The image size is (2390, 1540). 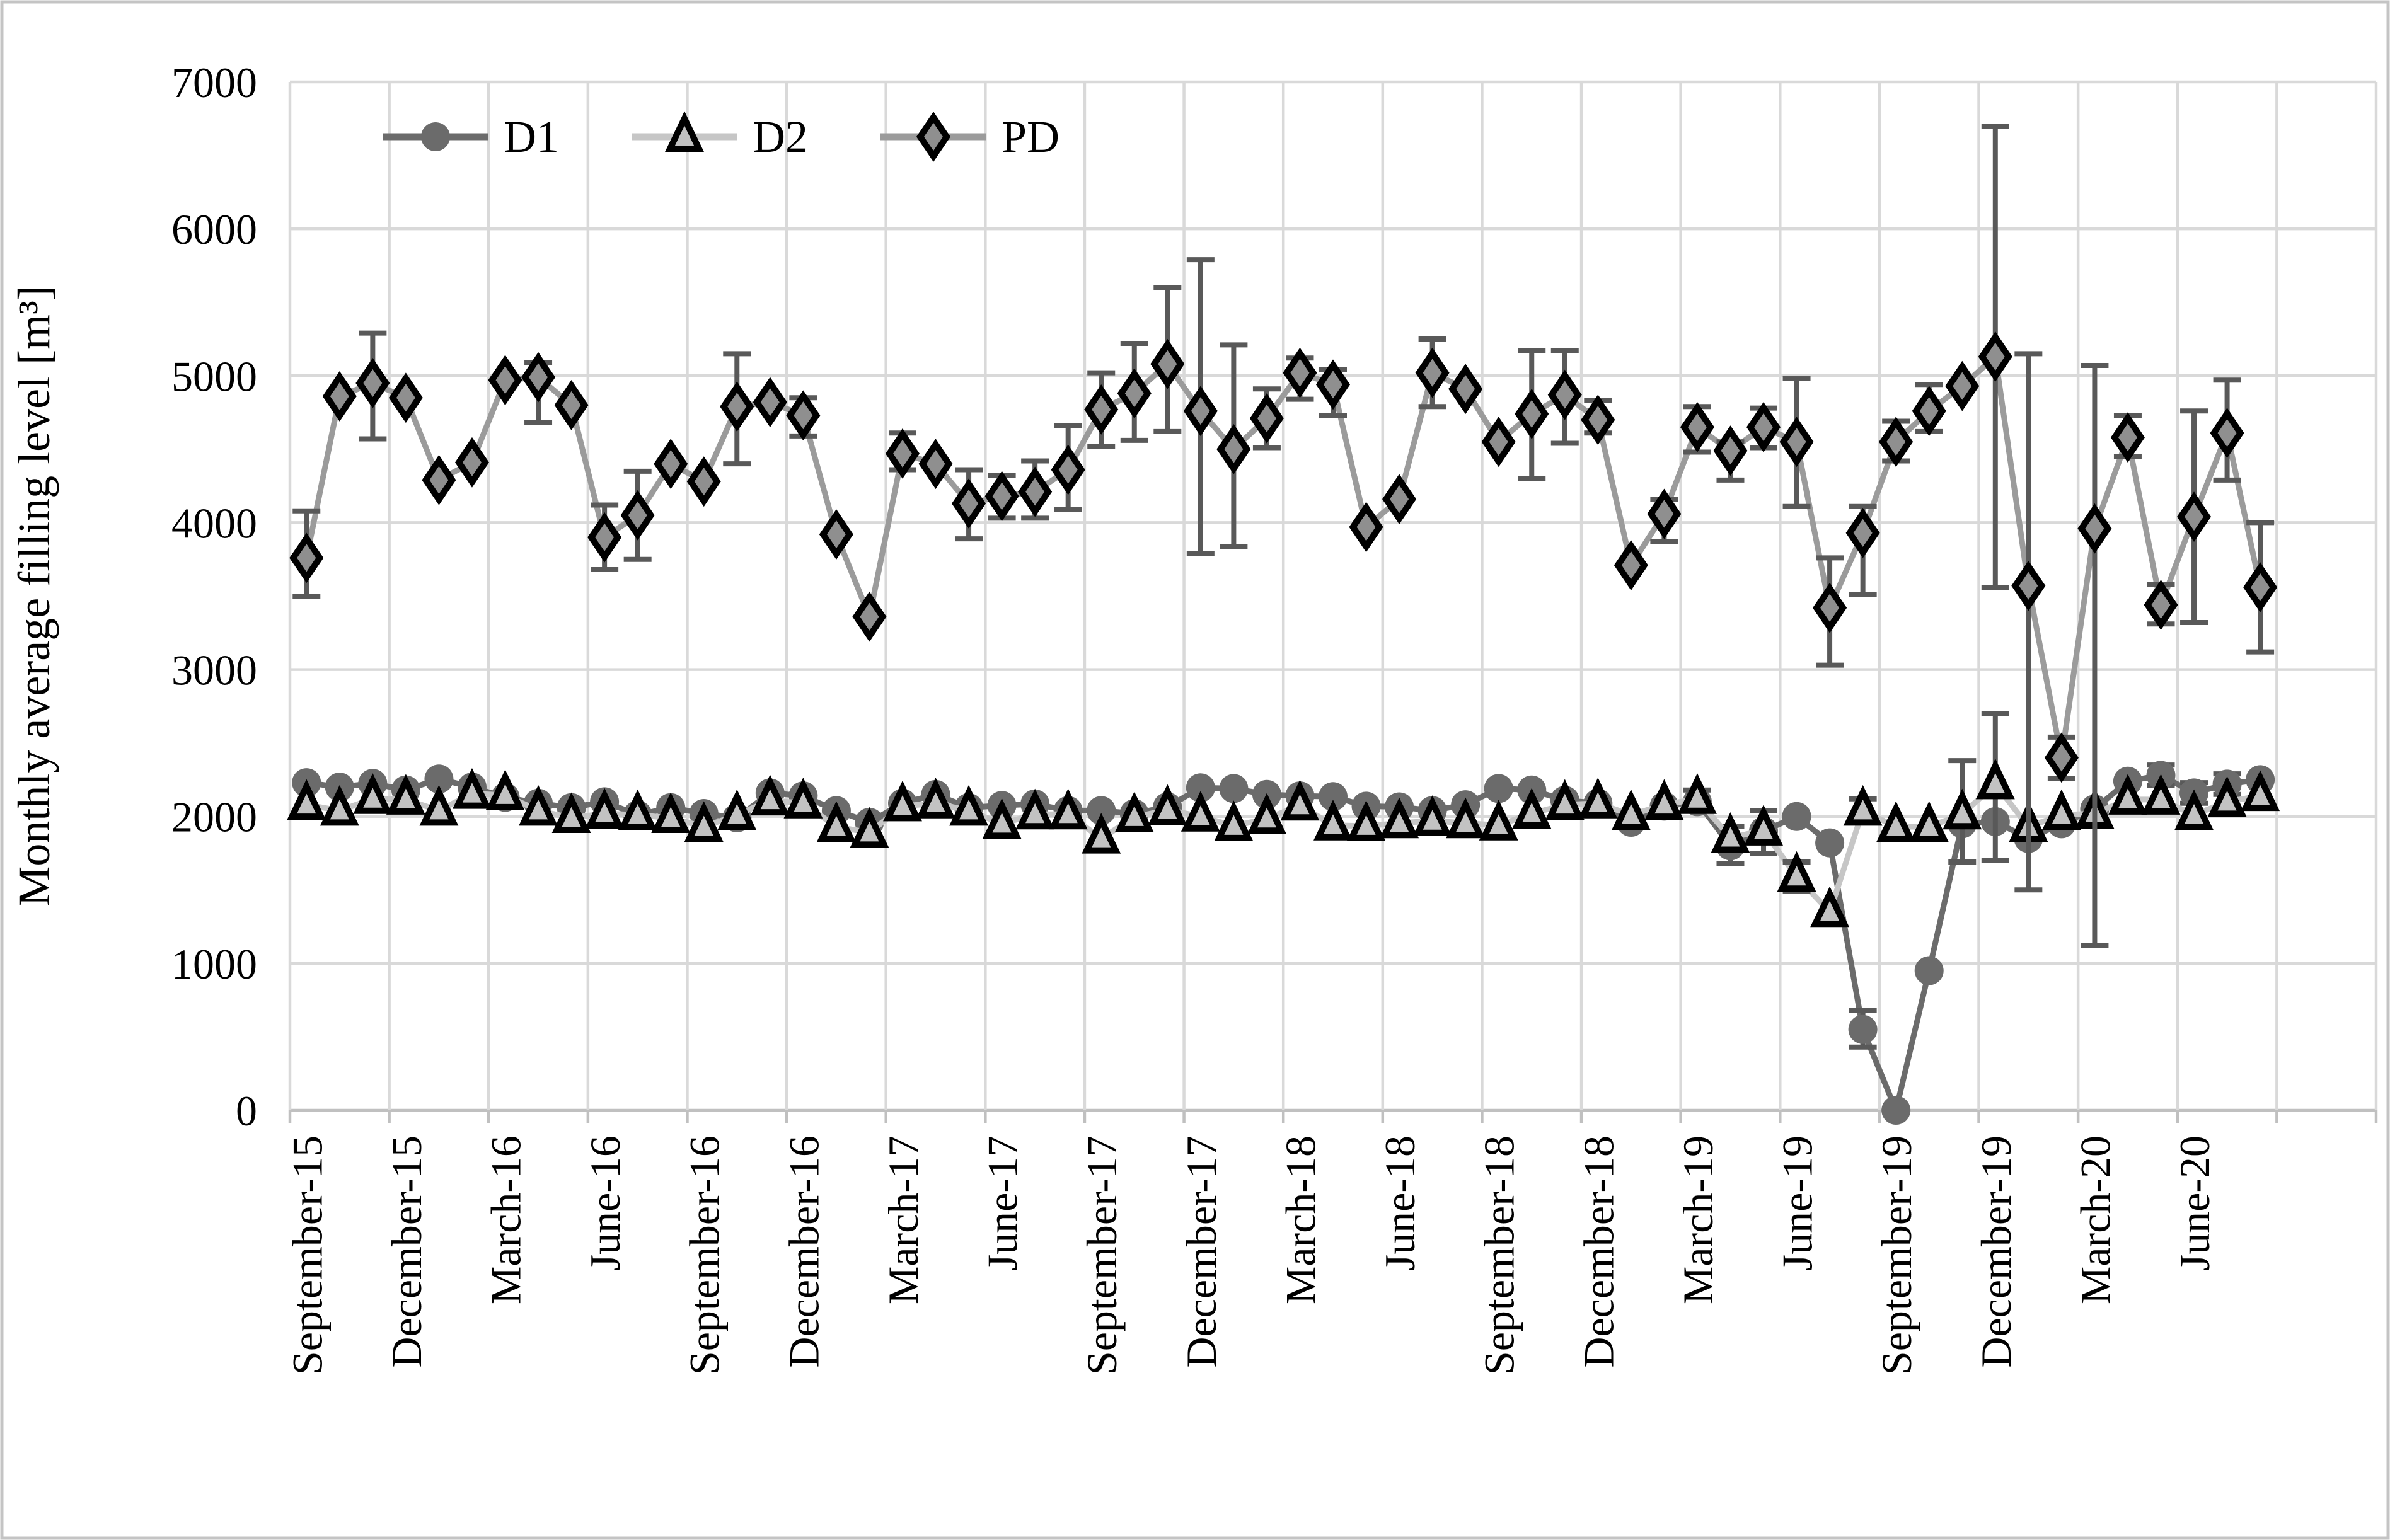 I want to click on x-tick-label-March-18: March-18, so click(x=1300, y=1219).